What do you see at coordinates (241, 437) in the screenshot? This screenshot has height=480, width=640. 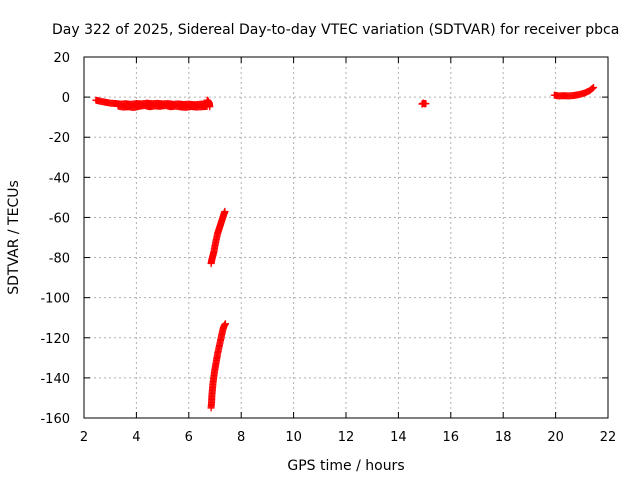 I see `x-tick-label: 8` at bounding box center [241, 437].